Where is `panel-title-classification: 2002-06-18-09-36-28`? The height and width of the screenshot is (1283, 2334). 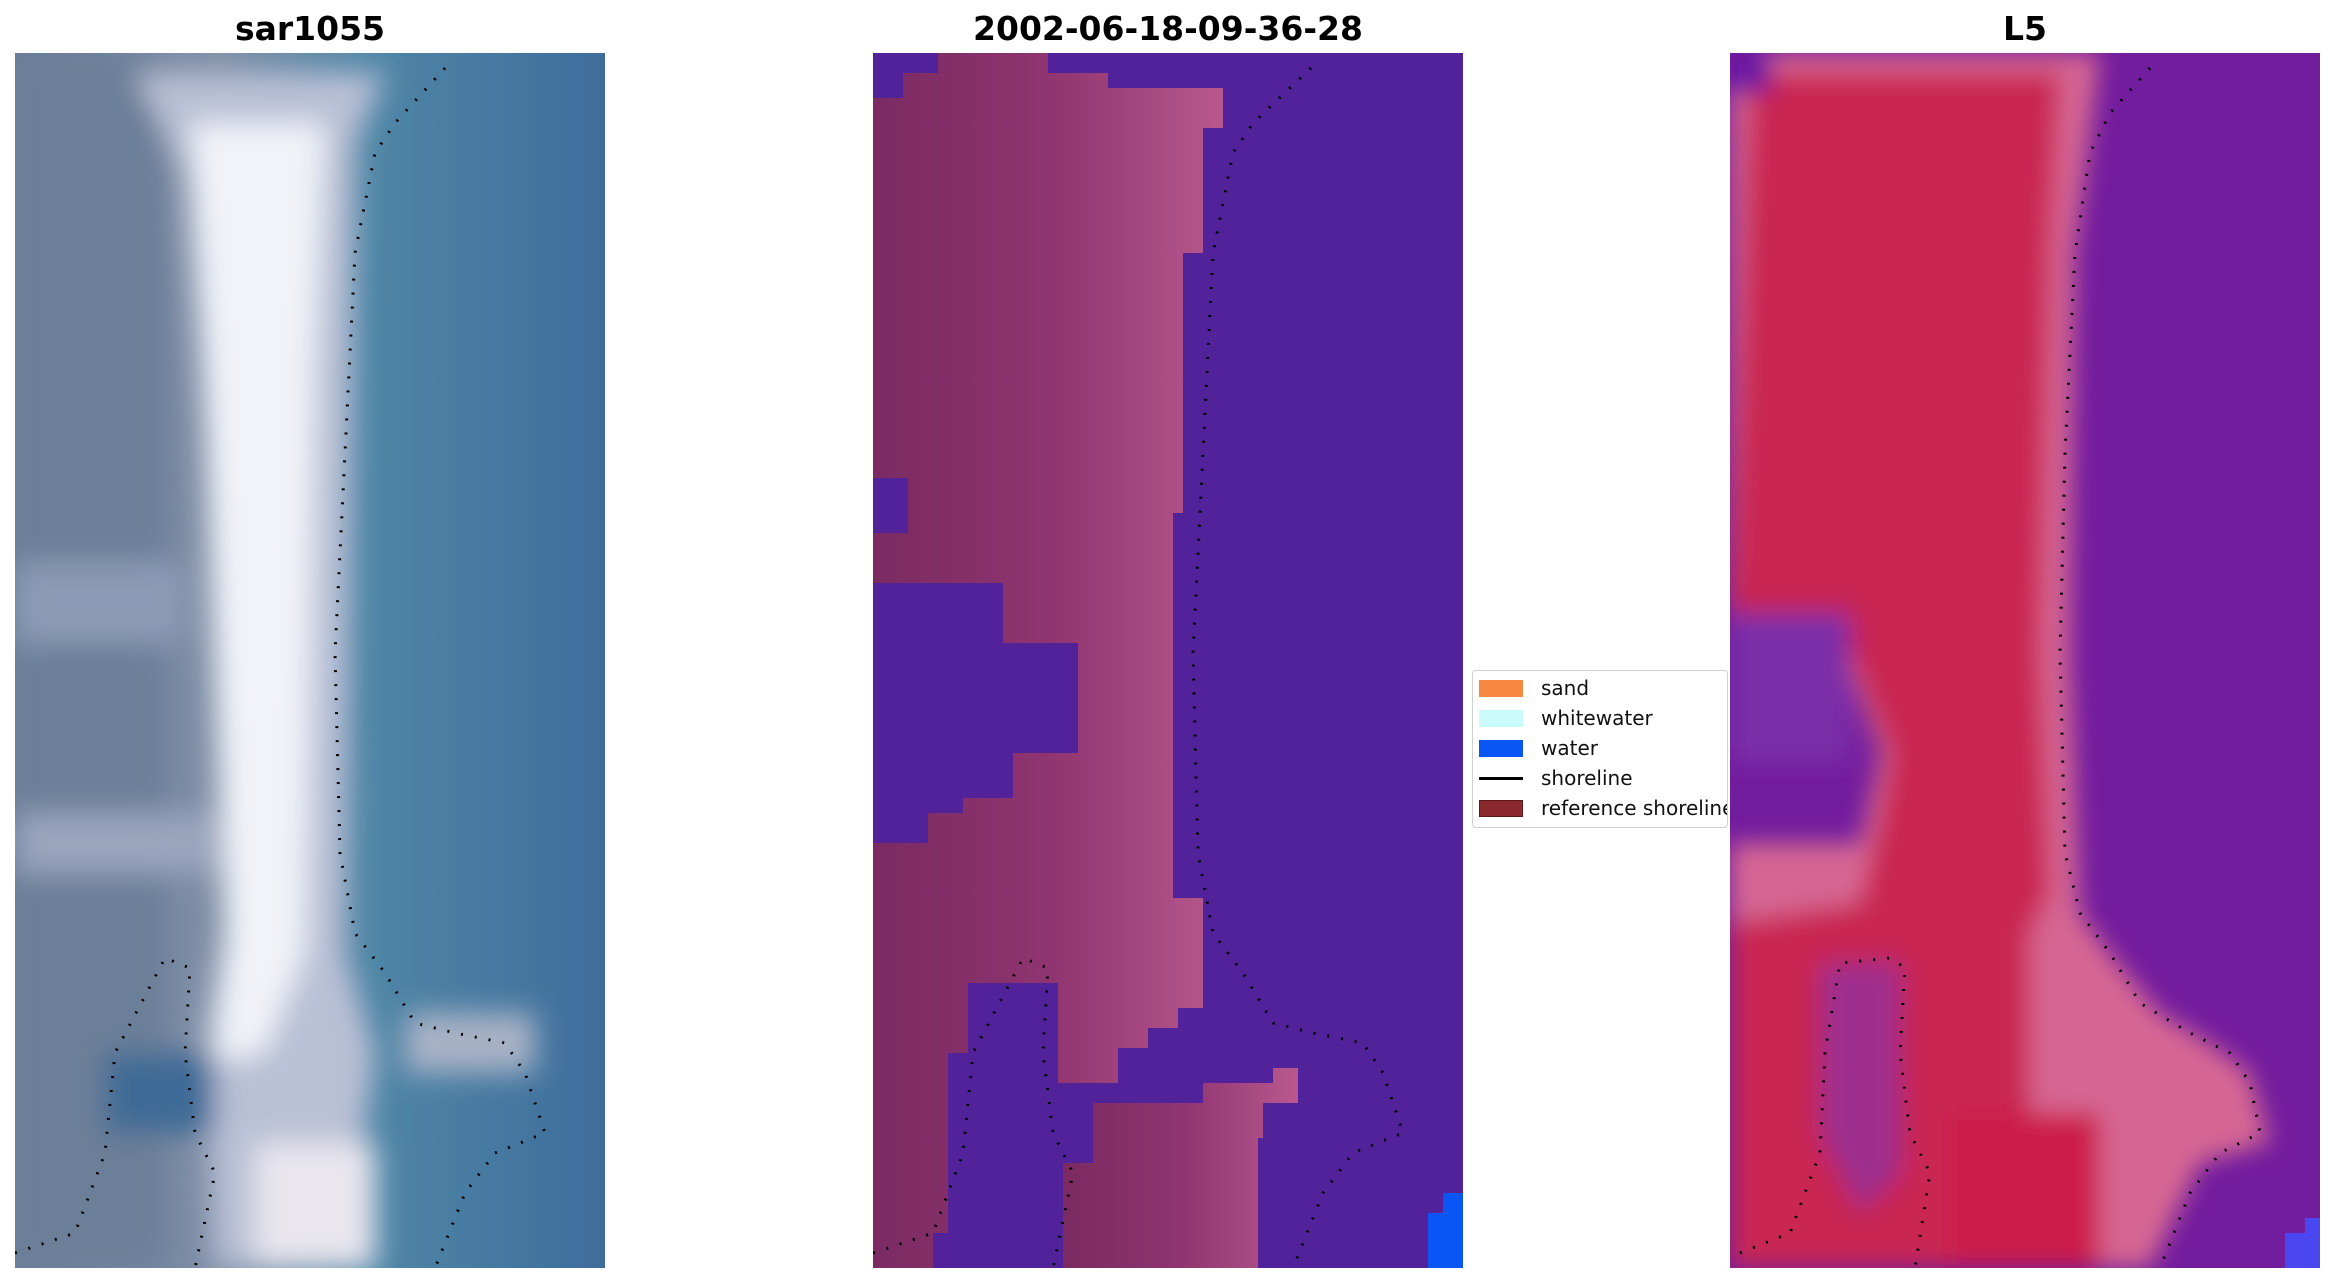 panel-title-classification: 2002-06-18-09-36-28 is located at coordinates (1168, 28).